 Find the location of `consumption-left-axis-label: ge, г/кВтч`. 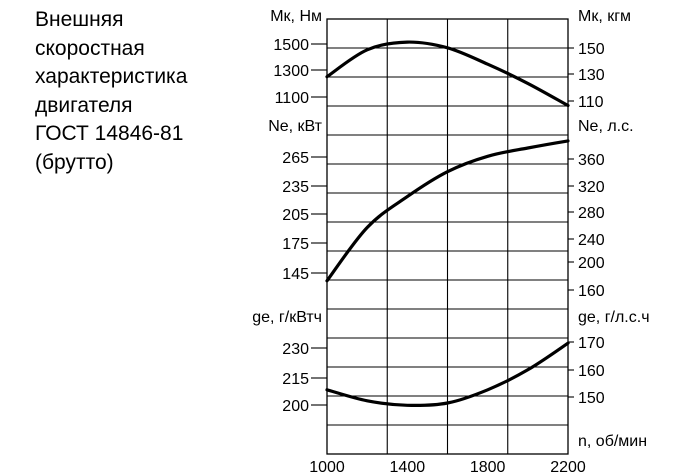

consumption-left-axis-label: ge, г/кВтч is located at coordinates (287, 317).